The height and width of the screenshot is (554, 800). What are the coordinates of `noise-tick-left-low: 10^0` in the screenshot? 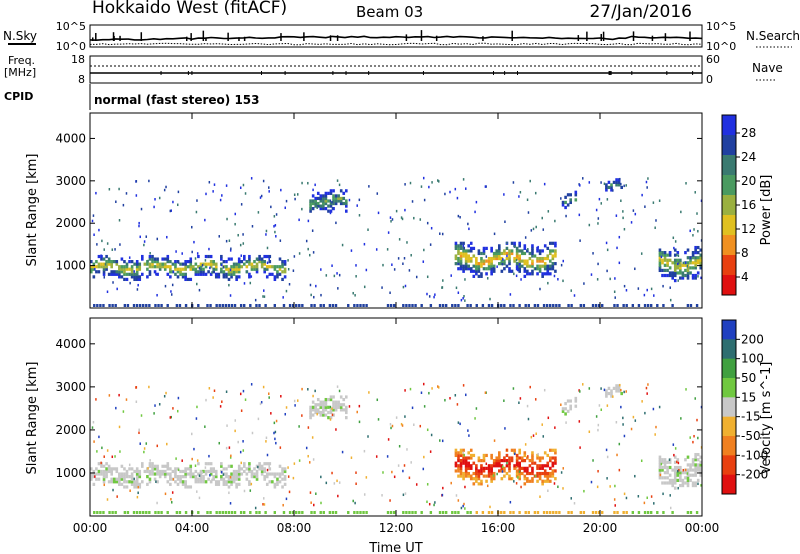 It's located at (71, 46).